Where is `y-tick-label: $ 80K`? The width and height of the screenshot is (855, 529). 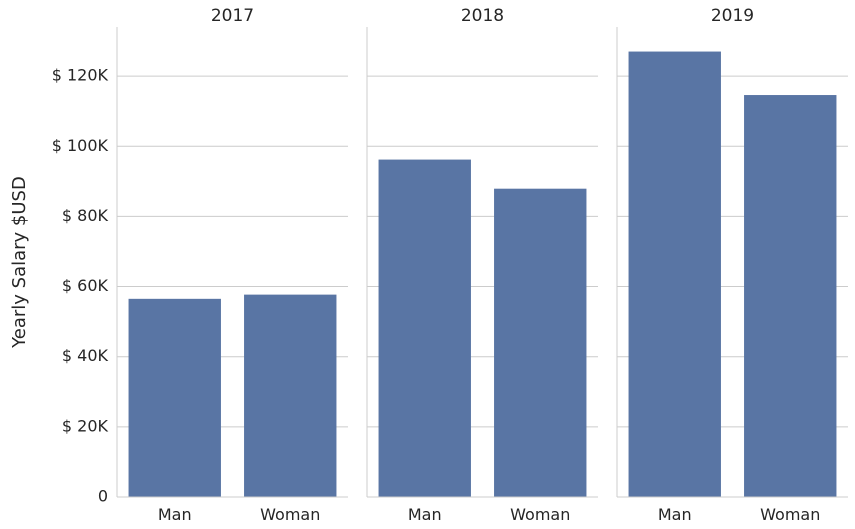 y-tick-label: $ 80K is located at coordinates (85, 215).